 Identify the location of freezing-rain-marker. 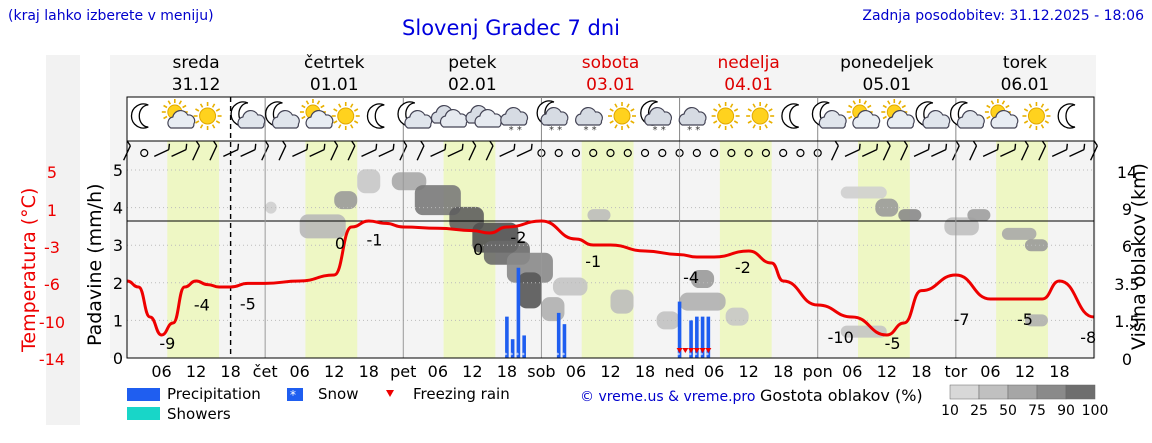
(679, 350).